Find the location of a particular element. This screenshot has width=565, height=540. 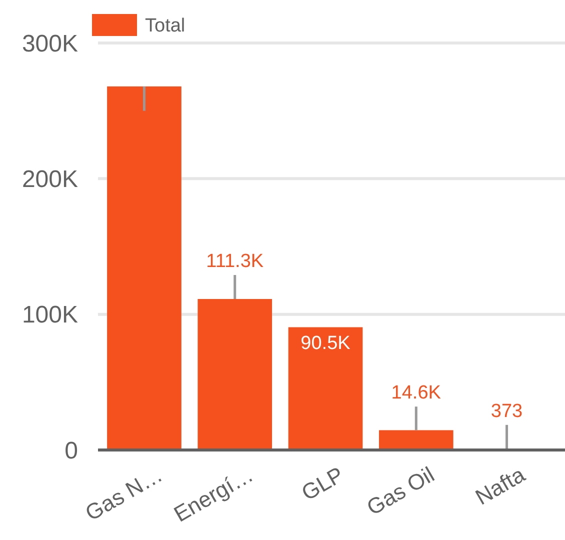

data-label: 111.3K is located at coordinates (235, 261).